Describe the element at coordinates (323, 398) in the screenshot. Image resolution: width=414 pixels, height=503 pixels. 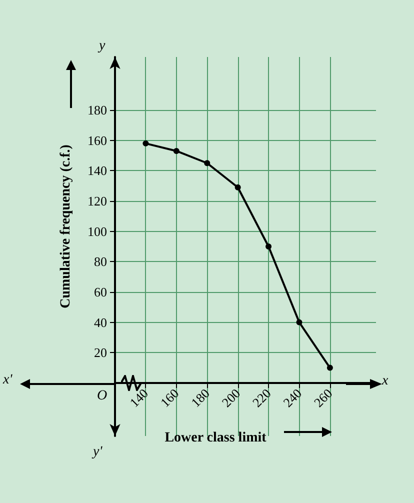
I see `x-tick-label: 260` at that location.